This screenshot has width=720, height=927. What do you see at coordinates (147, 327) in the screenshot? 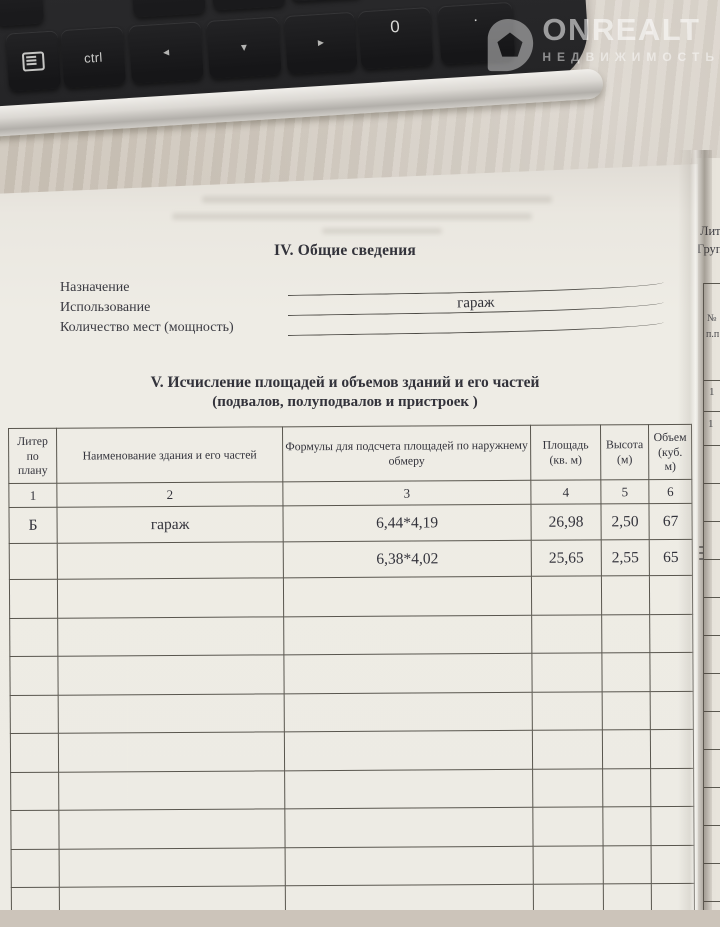
I see `field-label: Количество мест (мощность)` at bounding box center [147, 327].